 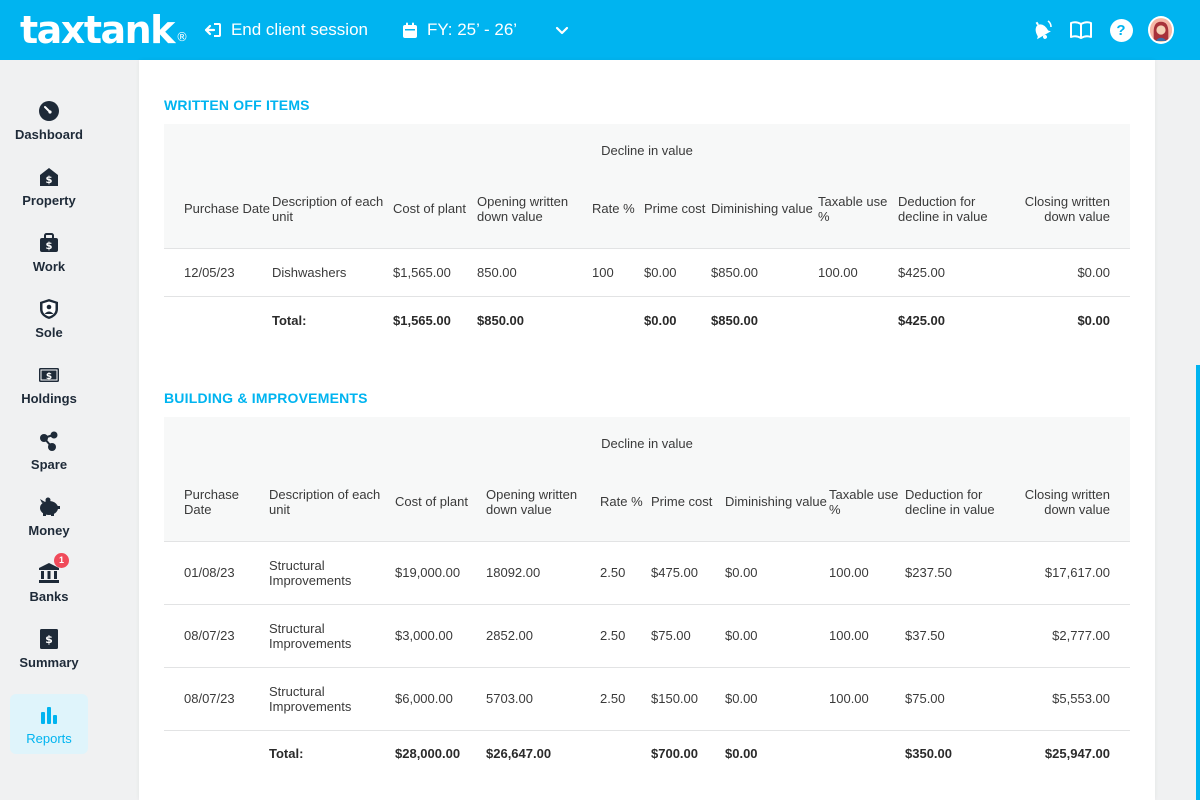 I want to click on piggy-bank-icon, so click(x=49, y=507).